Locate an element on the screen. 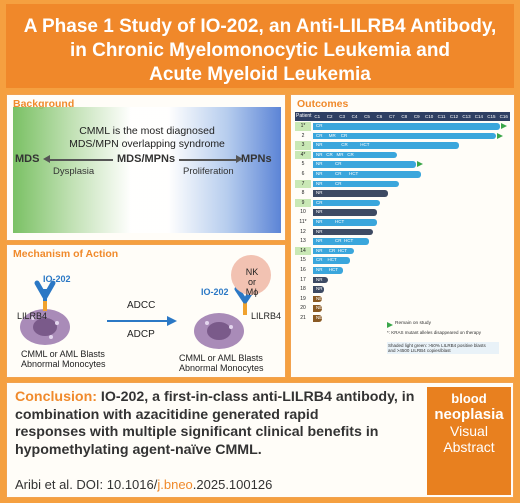  mds-mpn-label: MDS/MPNs is located at coordinates (146, 159).